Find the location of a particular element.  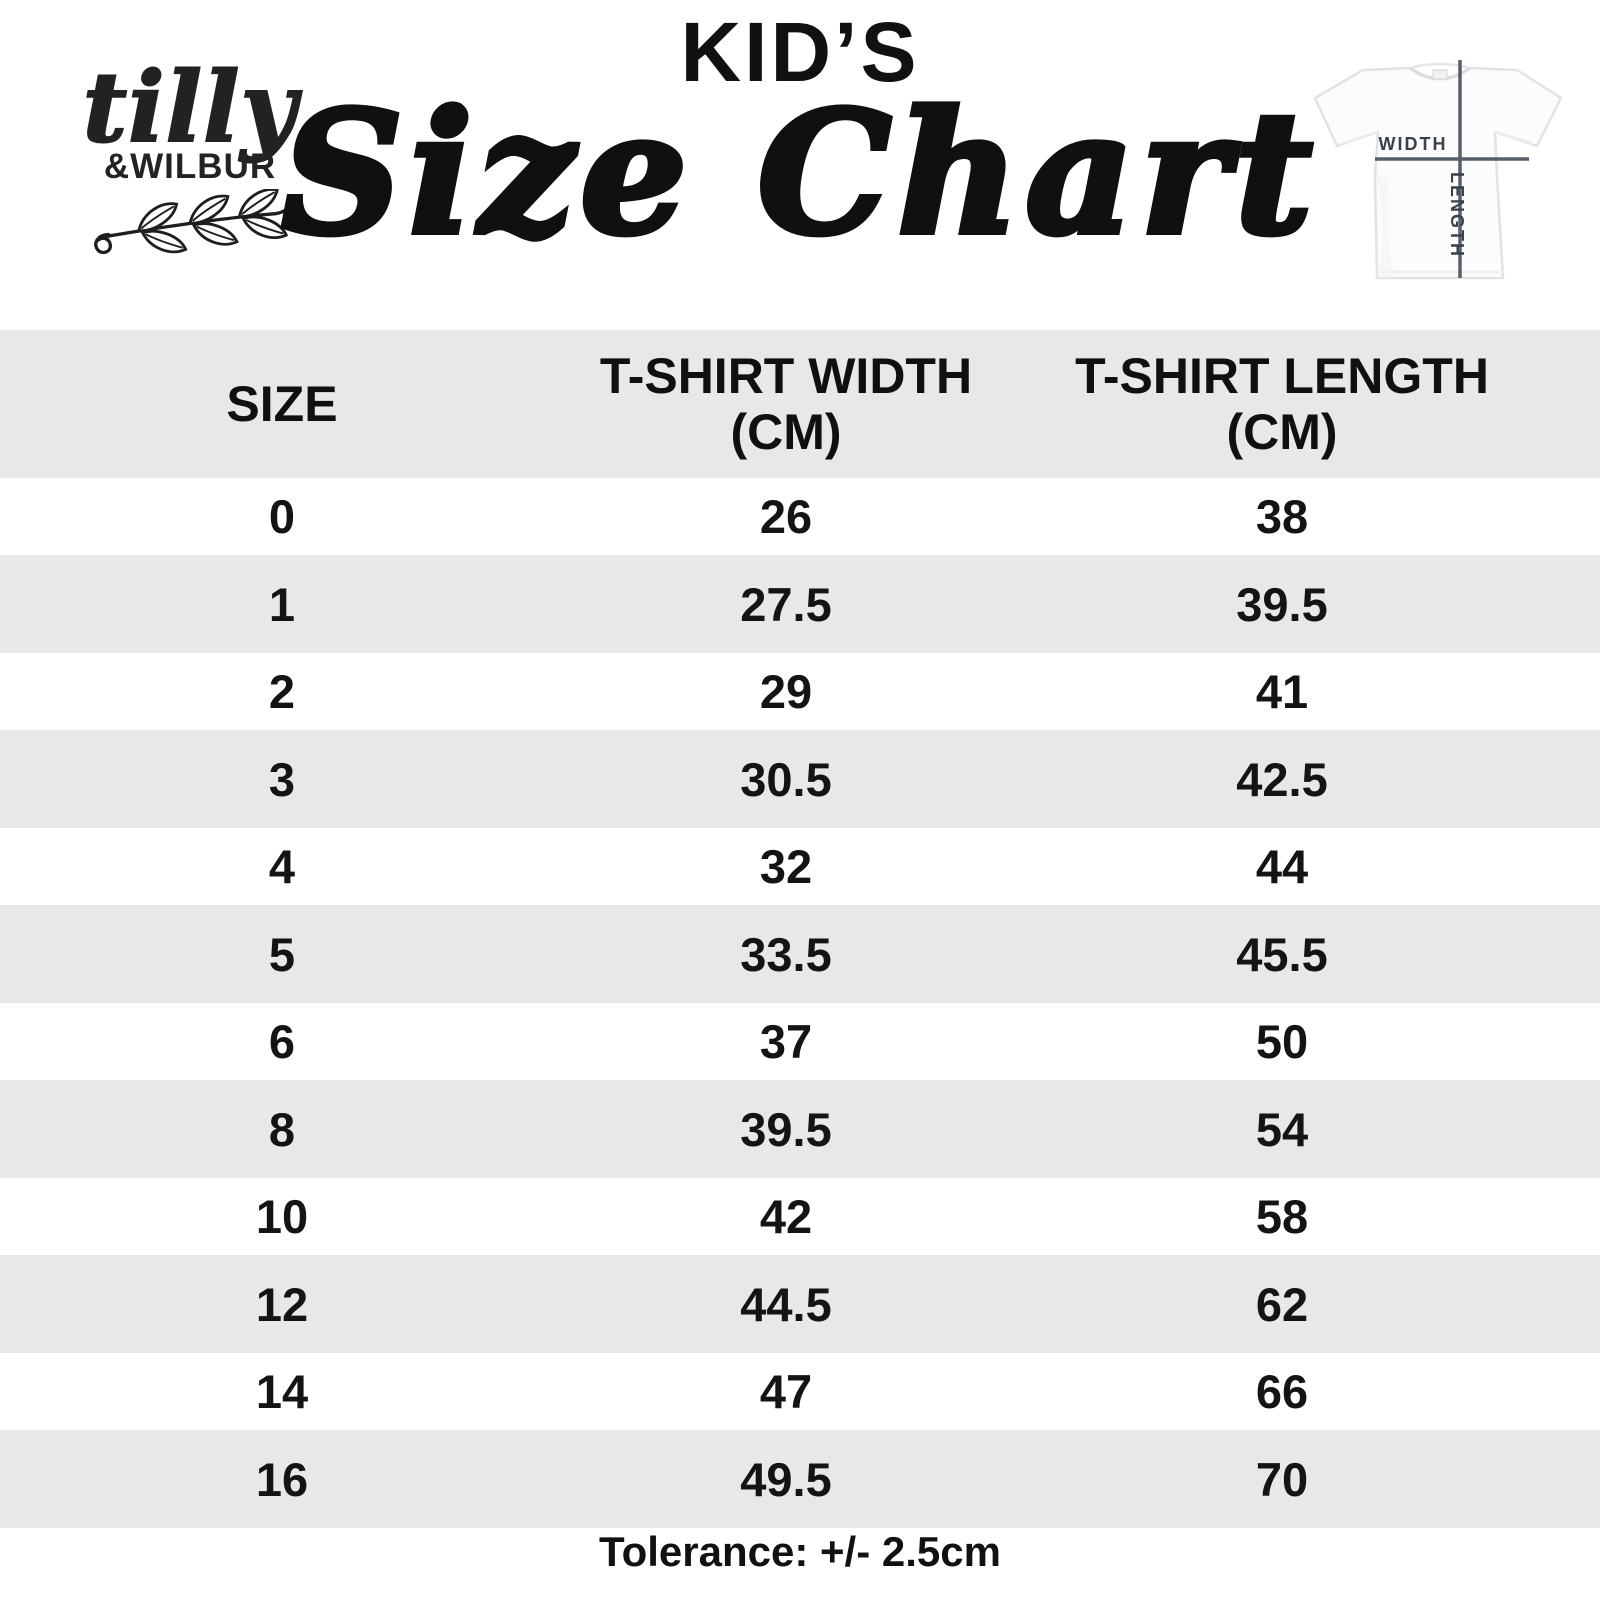

size-cell: 8 is located at coordinates (282, 1129).